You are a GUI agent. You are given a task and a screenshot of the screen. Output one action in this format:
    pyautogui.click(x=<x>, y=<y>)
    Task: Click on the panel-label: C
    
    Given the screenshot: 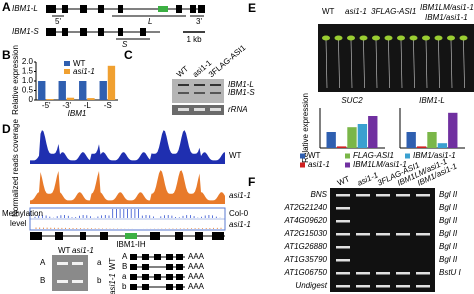 What is the action you would take?
    pyautogui.click(x=128, y=55)
    